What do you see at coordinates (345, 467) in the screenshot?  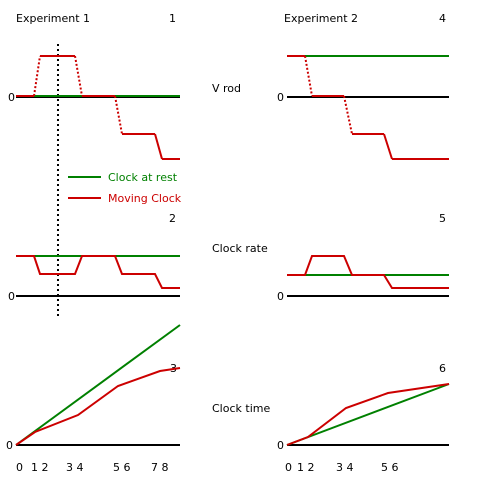 I see `x-tick-right-2: 3 4` at bounding box center [345, 467].